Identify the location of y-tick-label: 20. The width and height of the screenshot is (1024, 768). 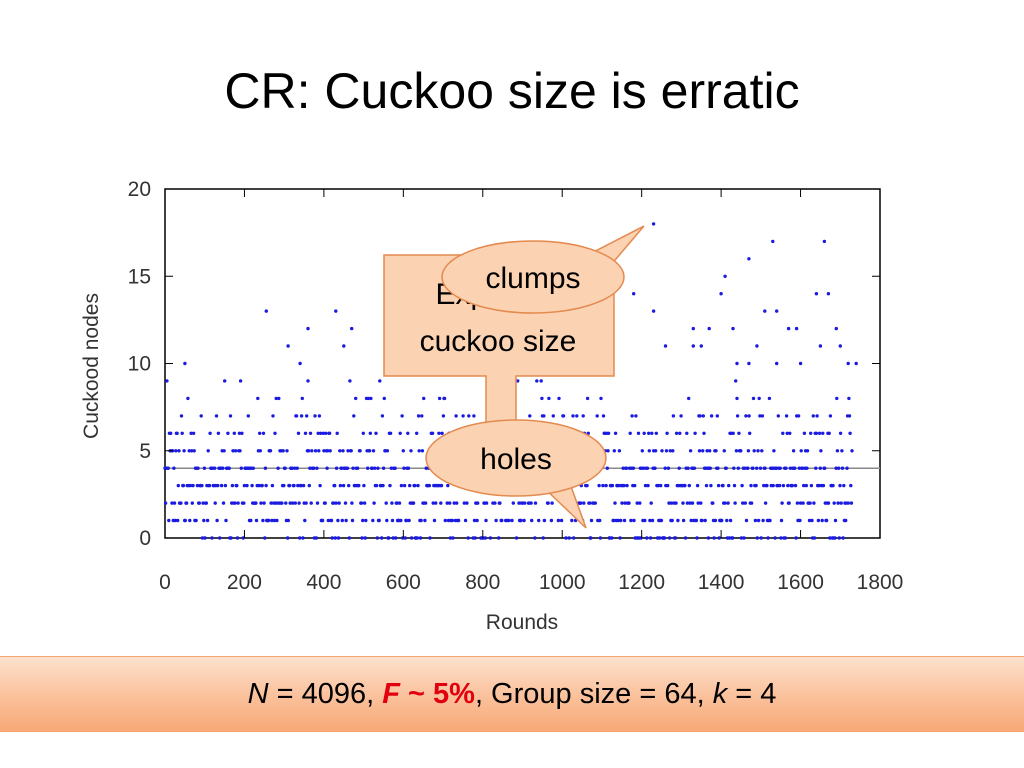
(139, 189).